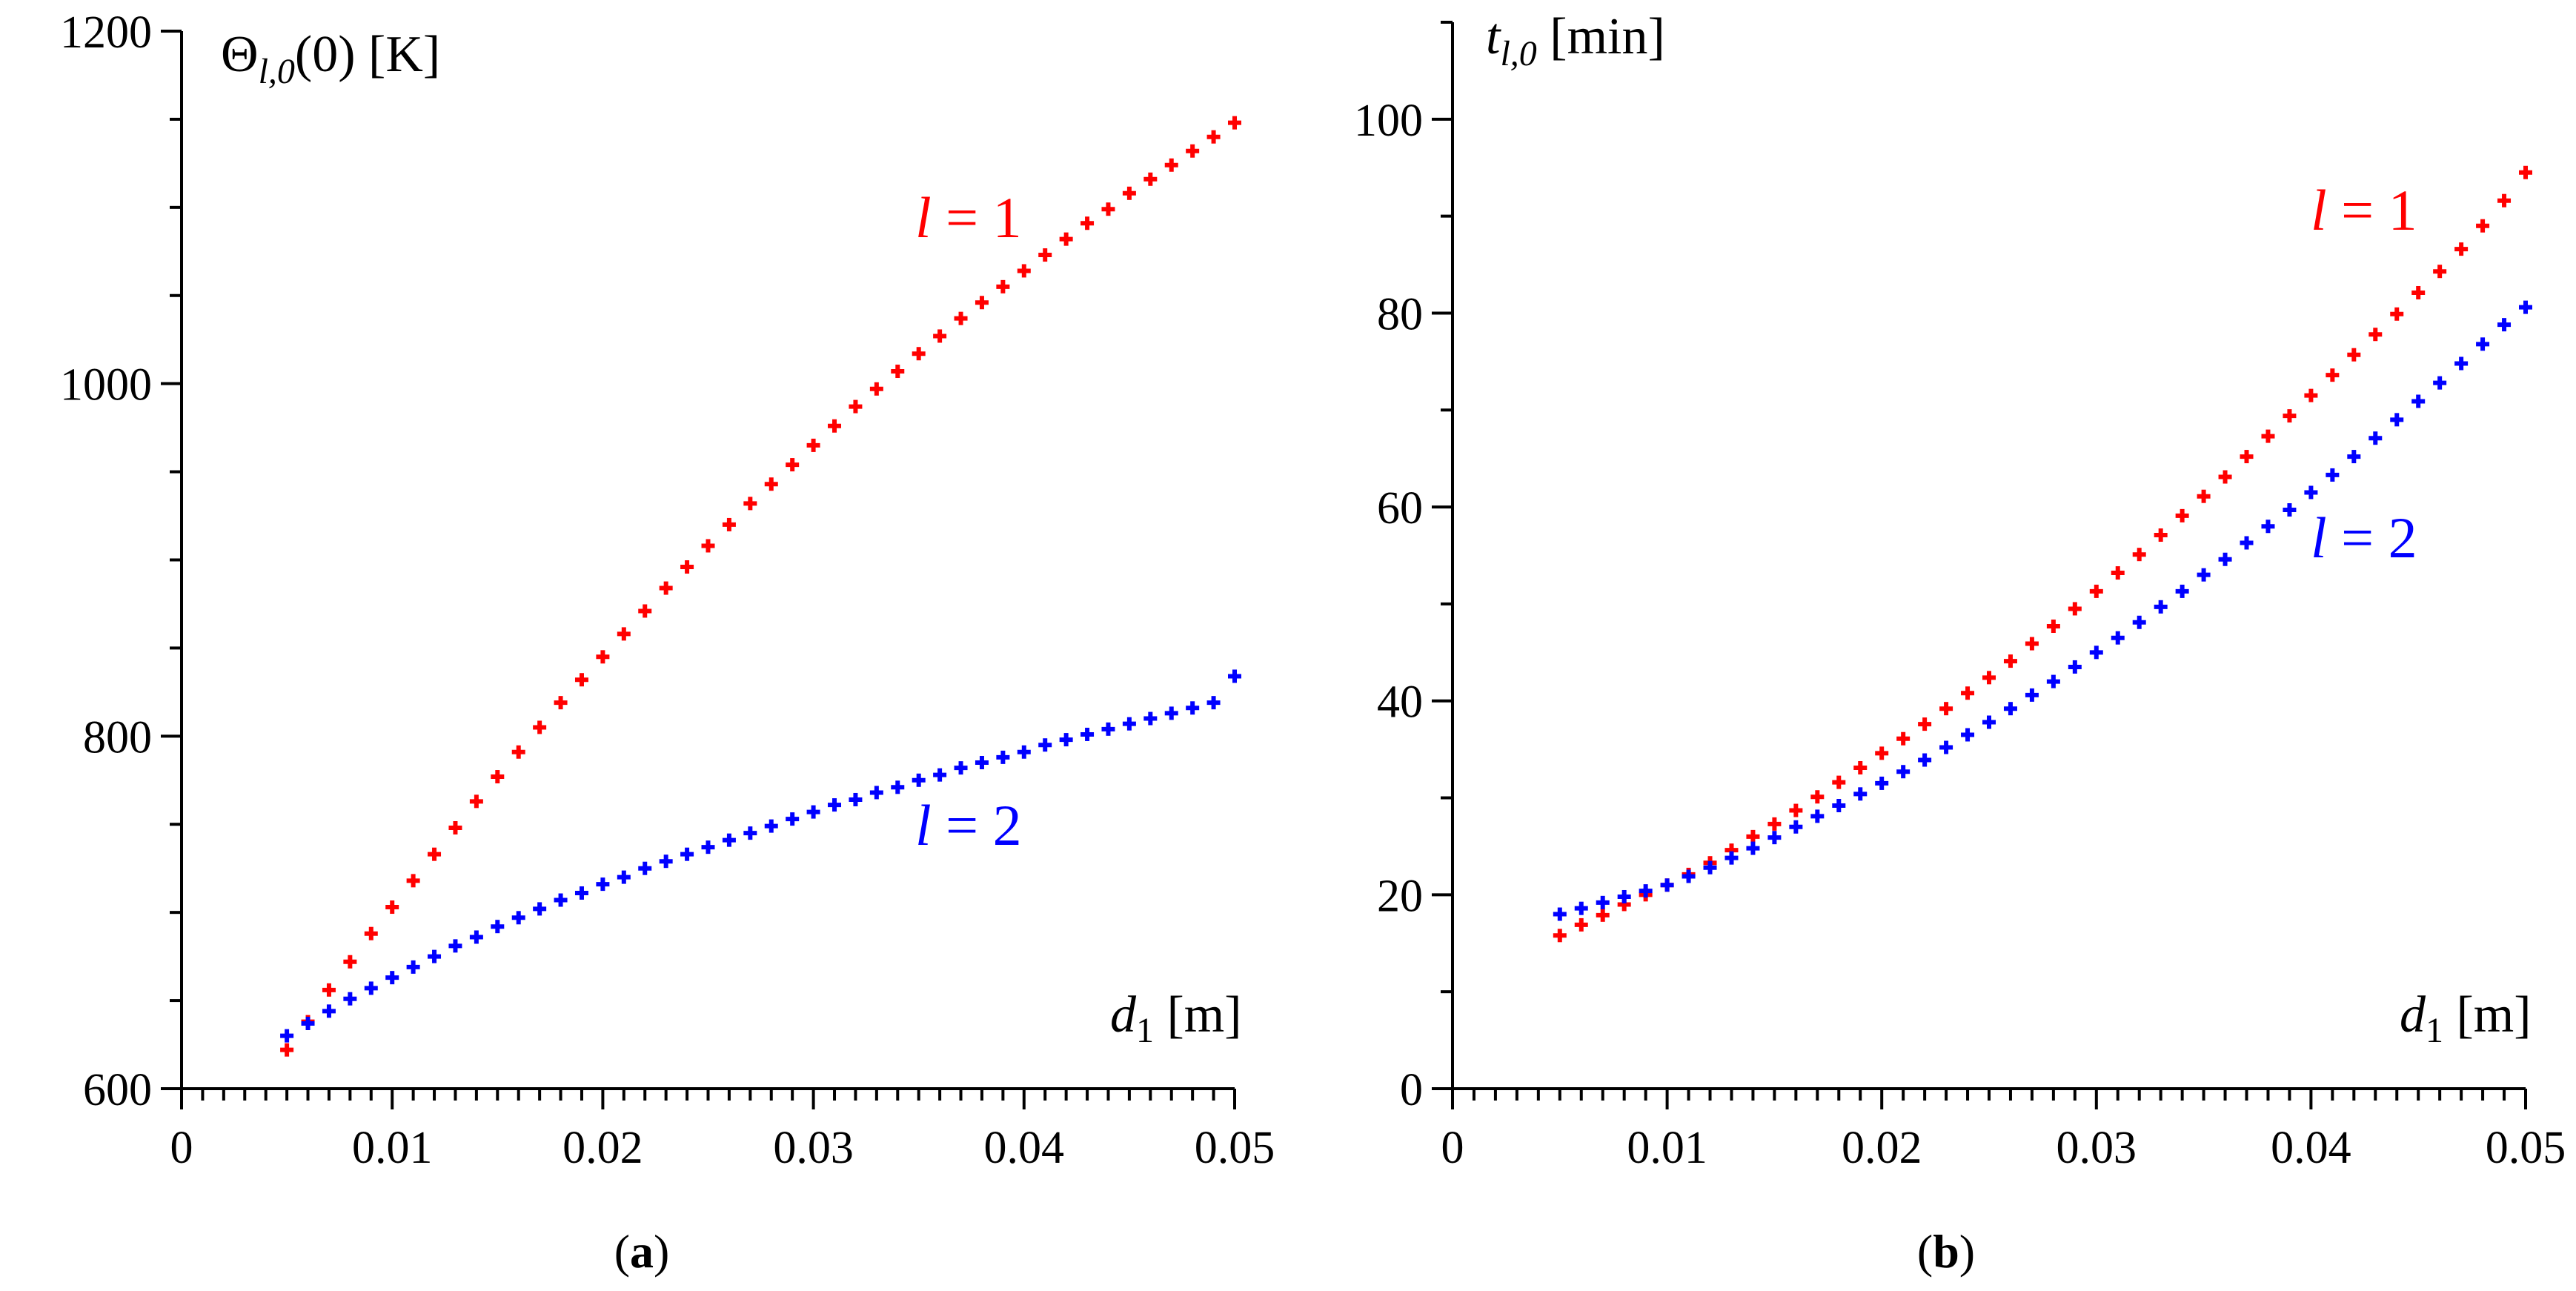  I want to click on y-tick-label: 60, so click(1400, 508).